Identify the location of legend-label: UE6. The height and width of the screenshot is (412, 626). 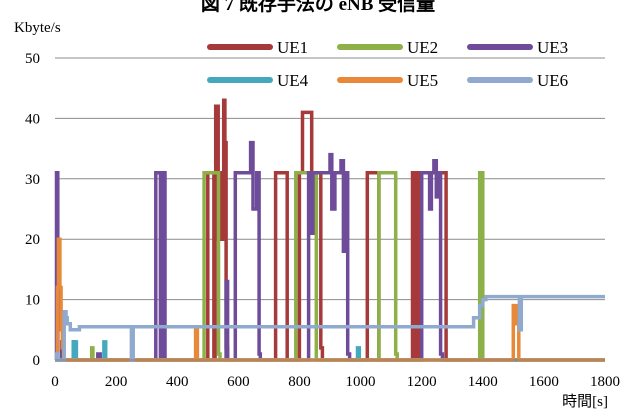
(552, 80).